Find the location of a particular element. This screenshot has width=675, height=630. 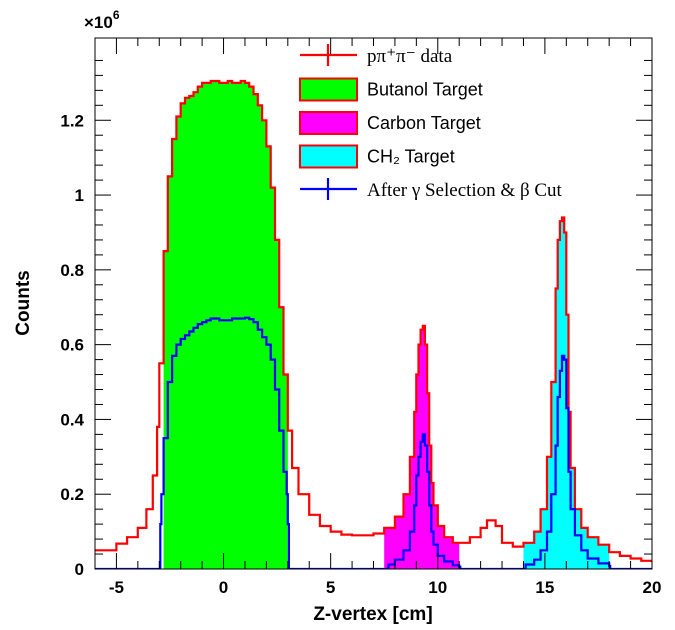

legend-label: pπ⁺π⁻ data is located at coordinates (410, 56).